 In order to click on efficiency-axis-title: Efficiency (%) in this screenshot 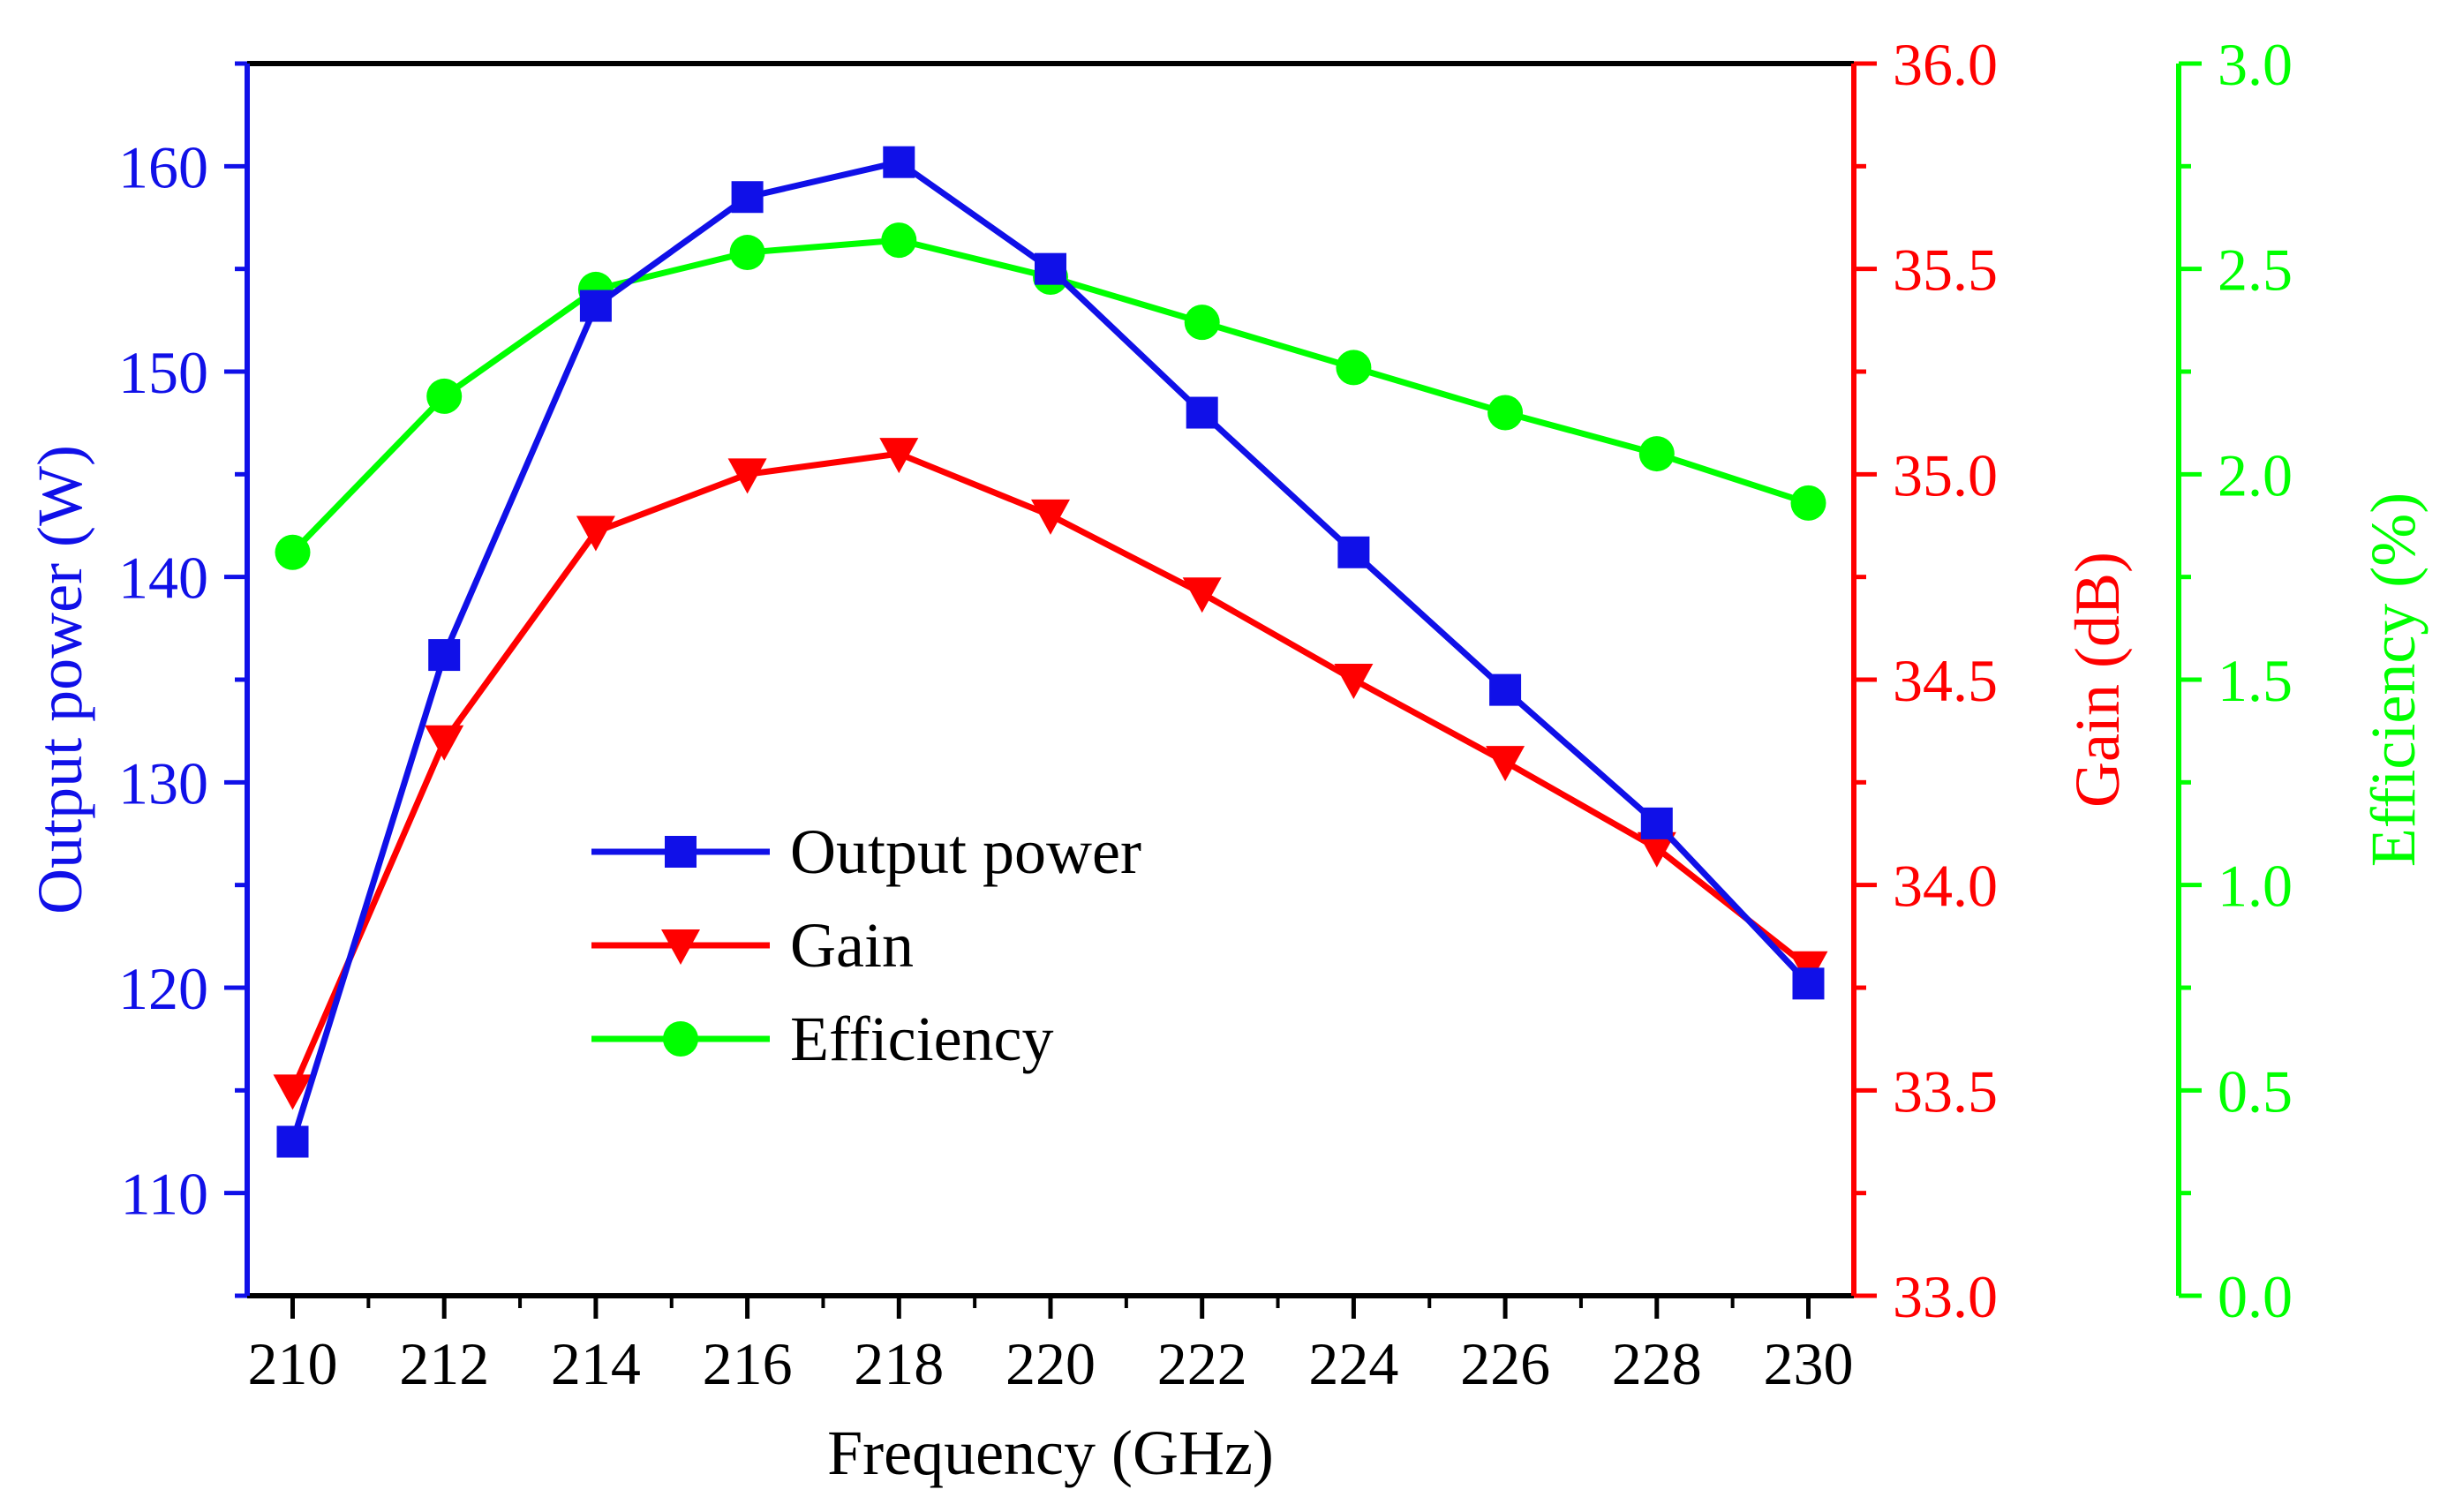, I will do `click(2393, 680)`.